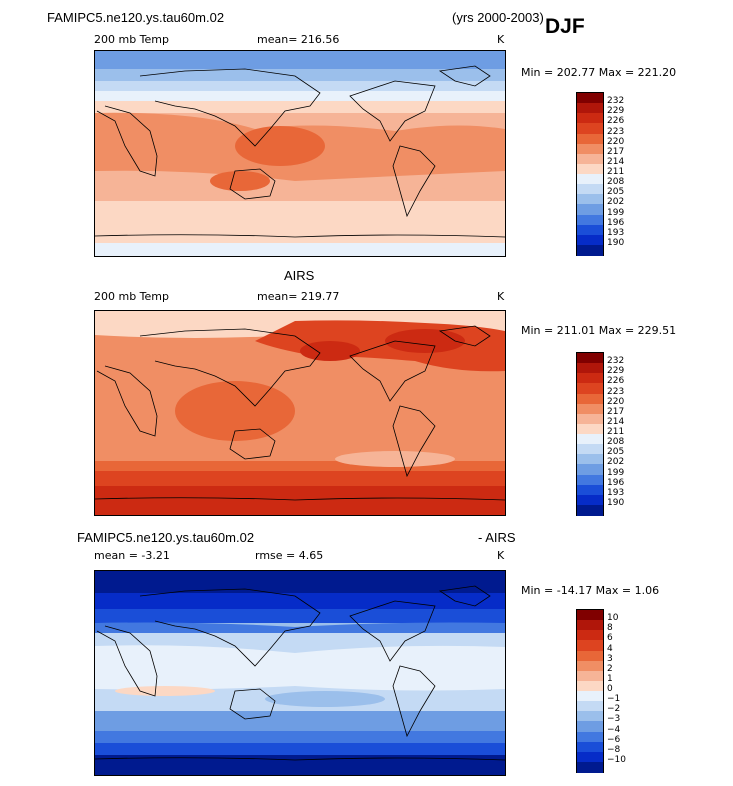 This screenshot has height=786, width=733. Describe the element at coordinates (132, 39) in the screenshot. I see `panel1-field-label: 200 mb Temp` at that location.